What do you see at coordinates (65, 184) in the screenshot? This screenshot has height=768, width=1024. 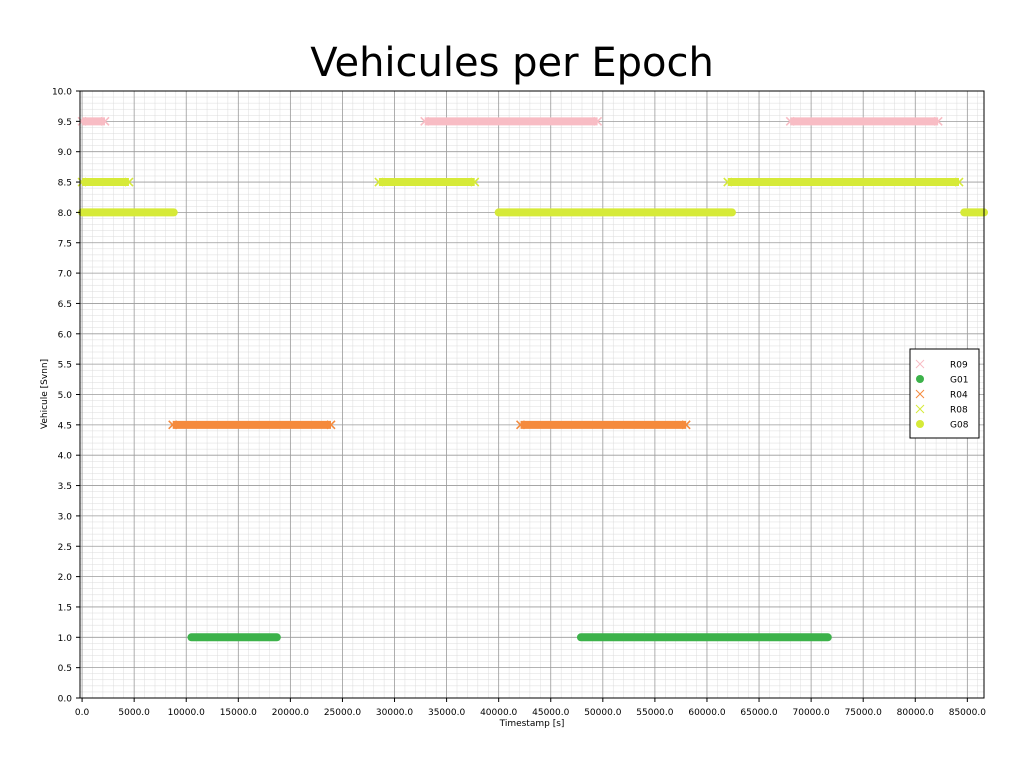 I see `y-tick-label: 8.5` at bounding box center [65, 184].